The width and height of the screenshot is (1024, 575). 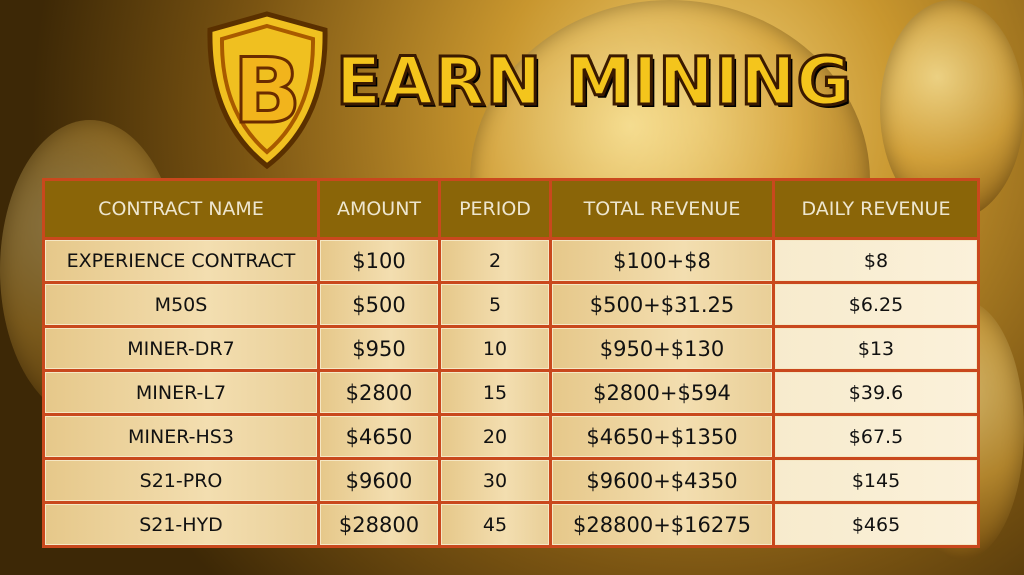 I want to click on header-period: PERIOD, so click(x=495, y=209).